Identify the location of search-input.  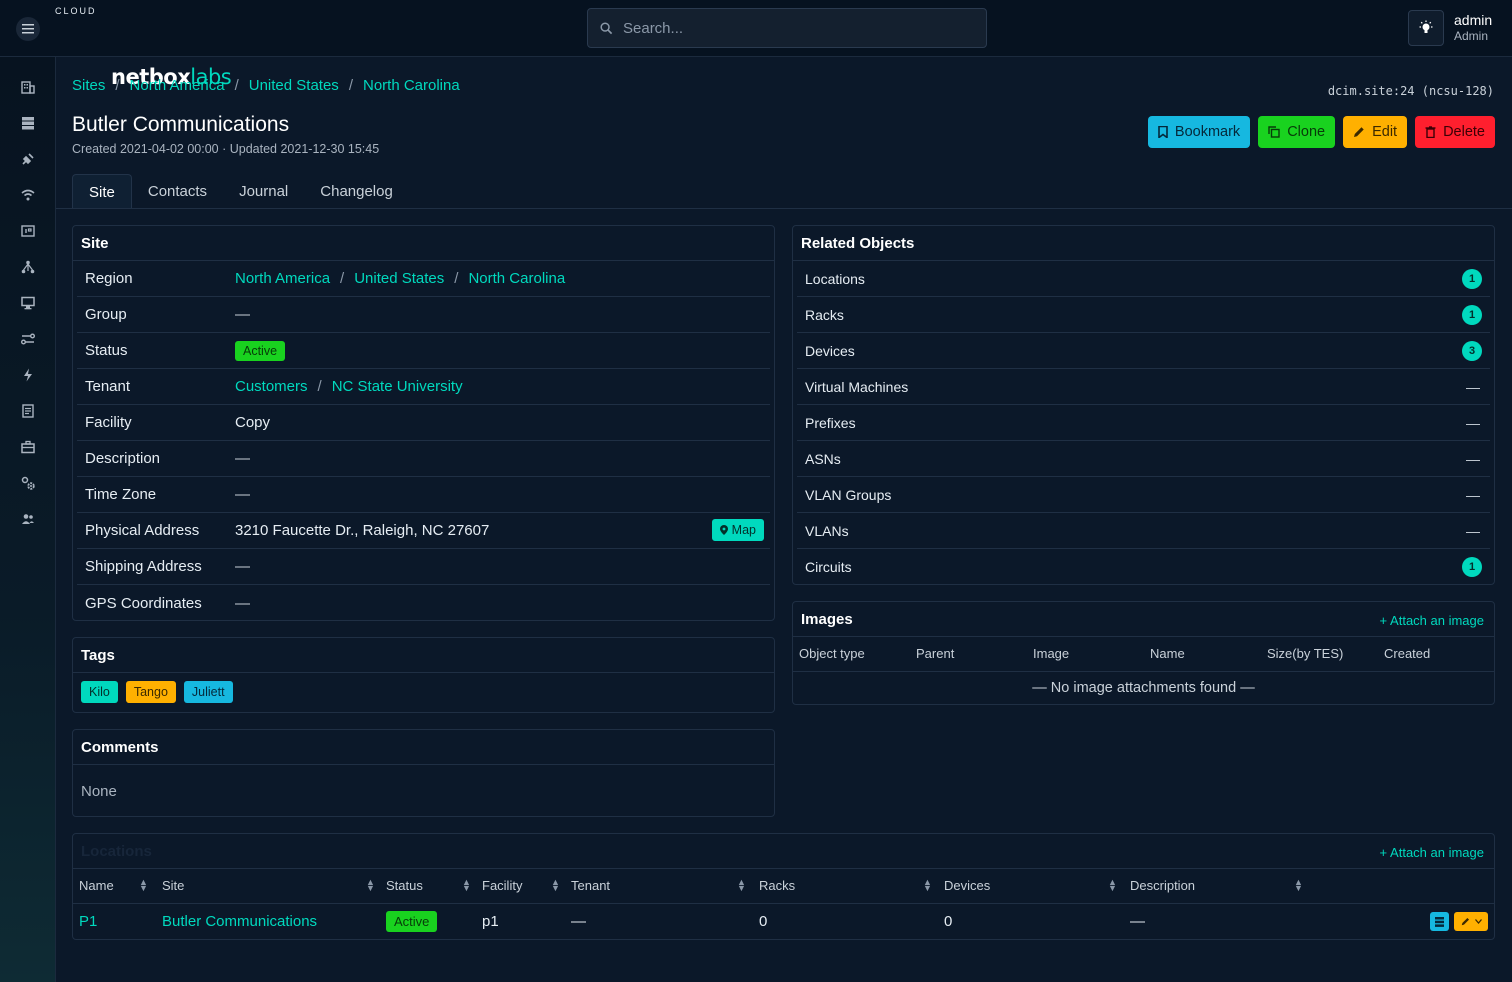
(793, 28).